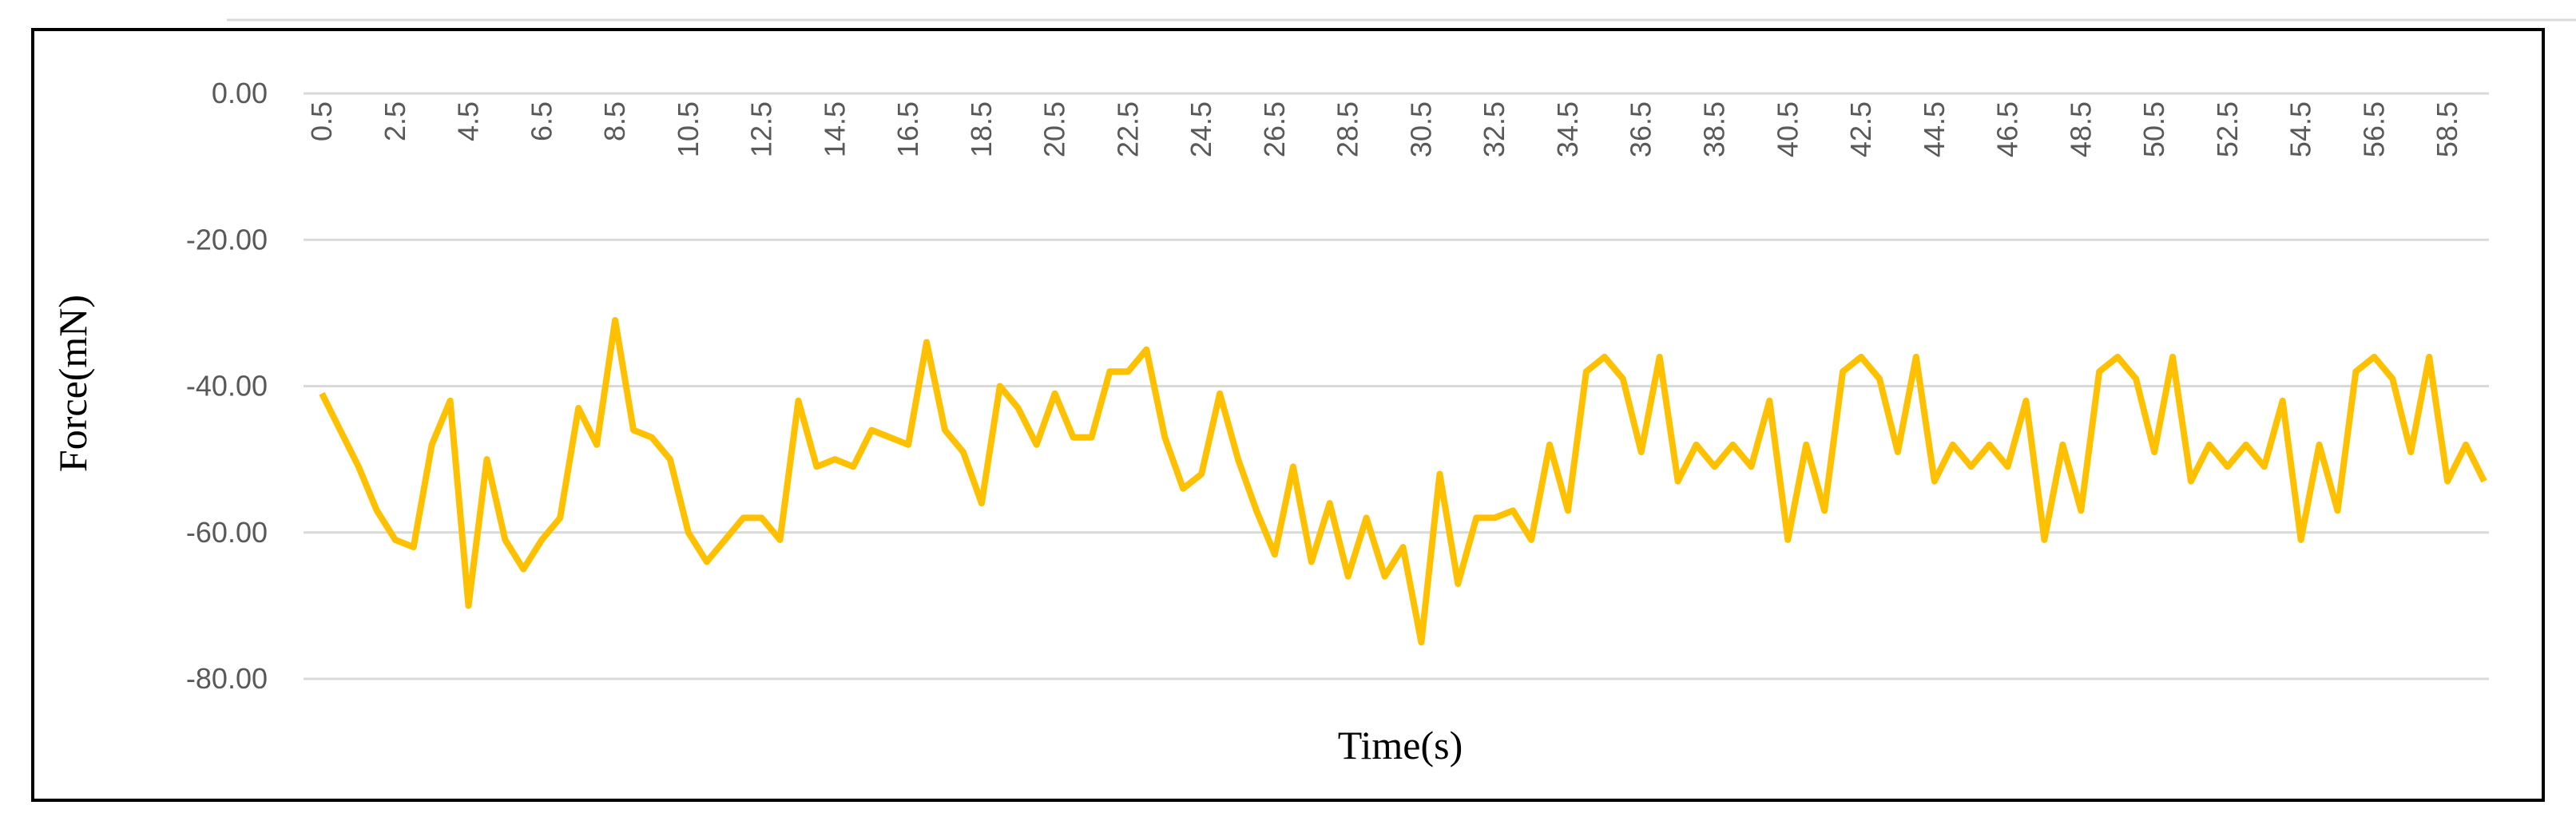  What do you see at coordinates (227, 240) in the screenshot?
I see `y-tick-label: -20.00` at bounding box center [227, 240].